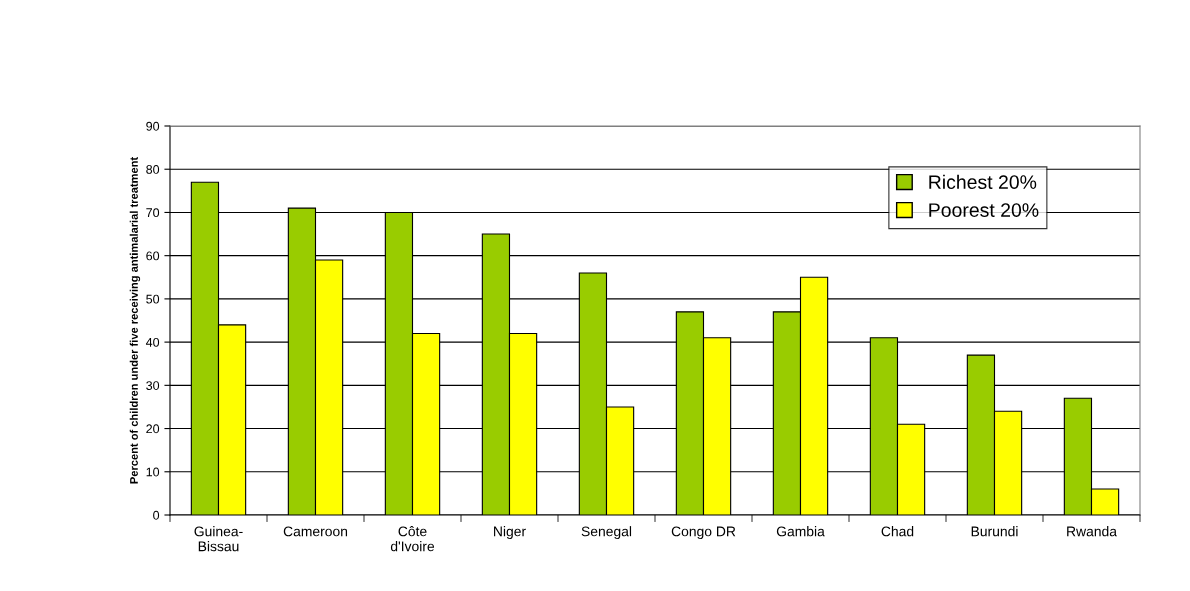 Image resolution: width=1190 pixels, height=591 pixels. Describe the element at coordinates (153, 213) in the screenshot. I see `y-tick-label: 70` at that location.